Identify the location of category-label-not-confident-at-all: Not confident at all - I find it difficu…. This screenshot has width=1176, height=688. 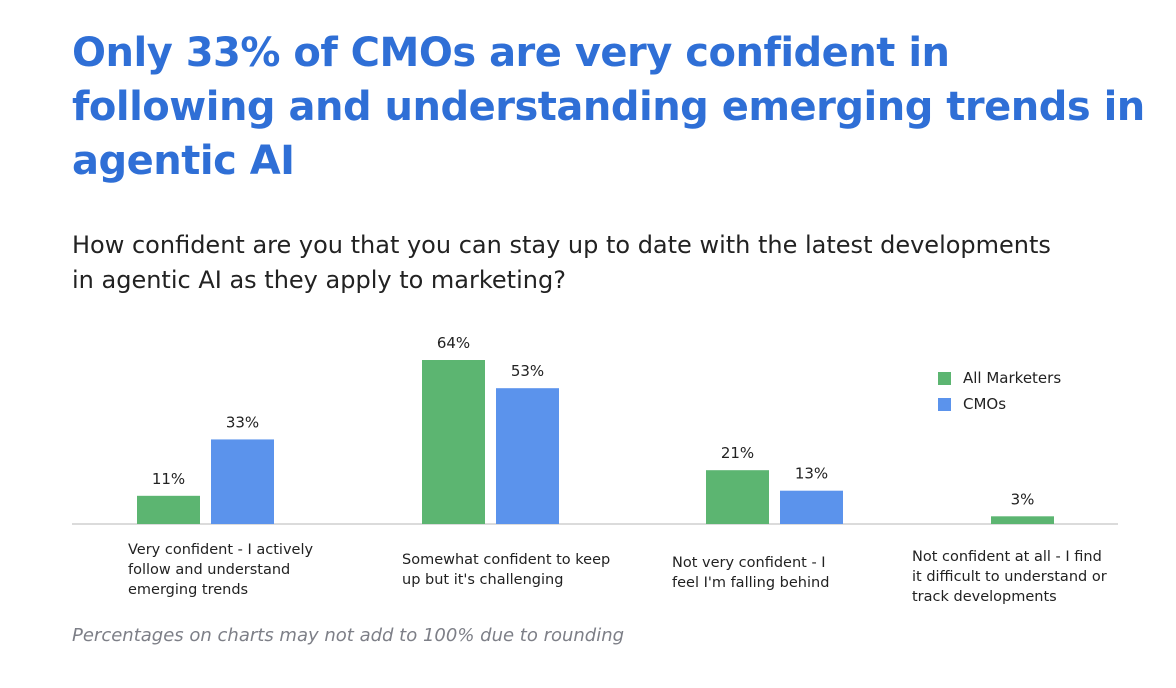
(1009, 577).